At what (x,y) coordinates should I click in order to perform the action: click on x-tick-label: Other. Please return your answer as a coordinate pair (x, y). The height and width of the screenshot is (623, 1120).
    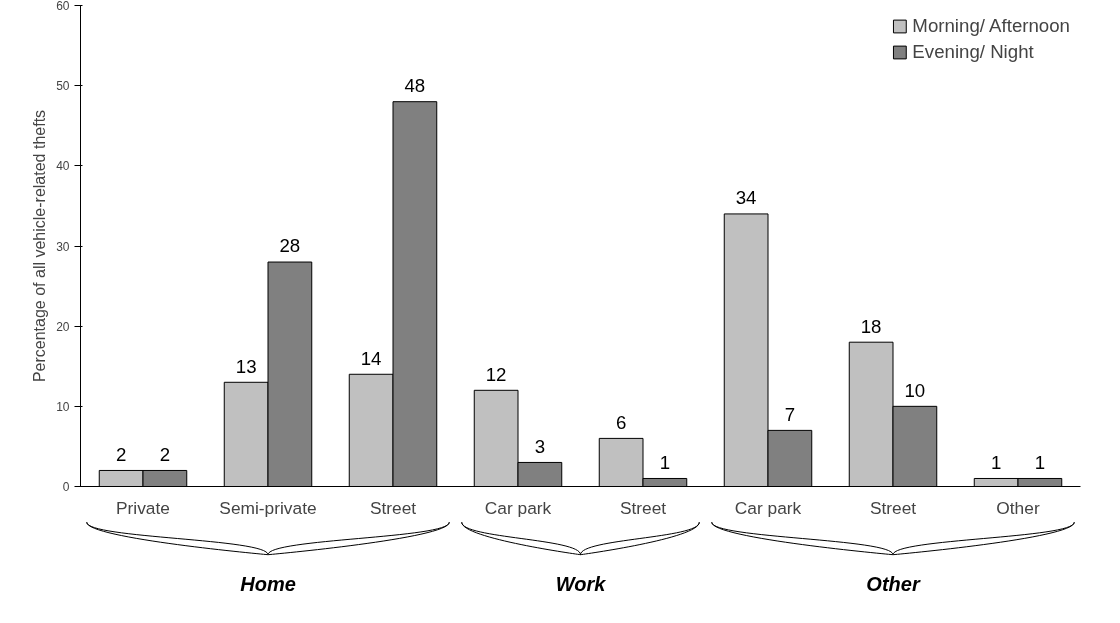
    Looking at the image, I should click on (1018, 507).